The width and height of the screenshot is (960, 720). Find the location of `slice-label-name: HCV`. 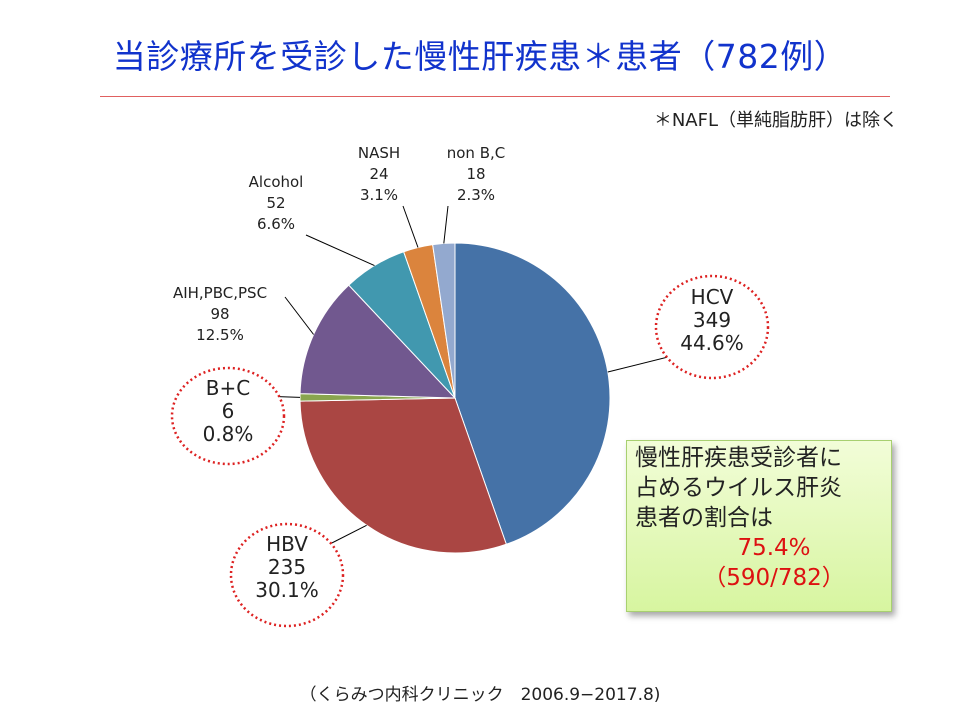

slice-label-name: HCV is located at coordinates (712, 297).